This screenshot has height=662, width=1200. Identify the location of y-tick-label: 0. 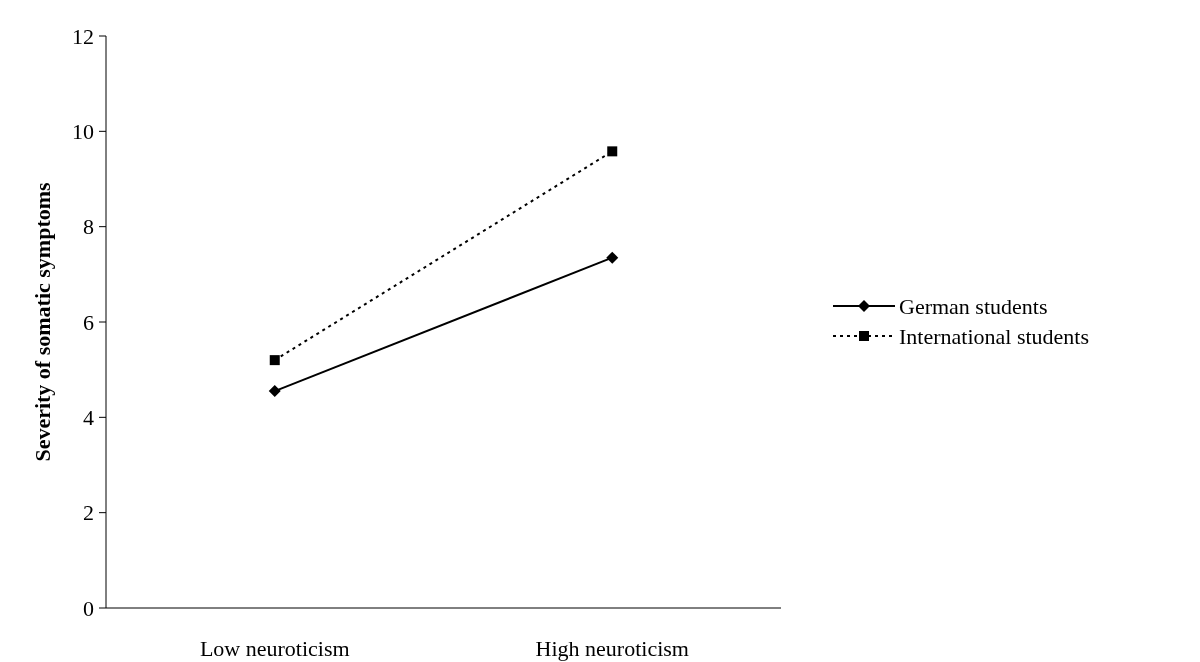
(88, 608).